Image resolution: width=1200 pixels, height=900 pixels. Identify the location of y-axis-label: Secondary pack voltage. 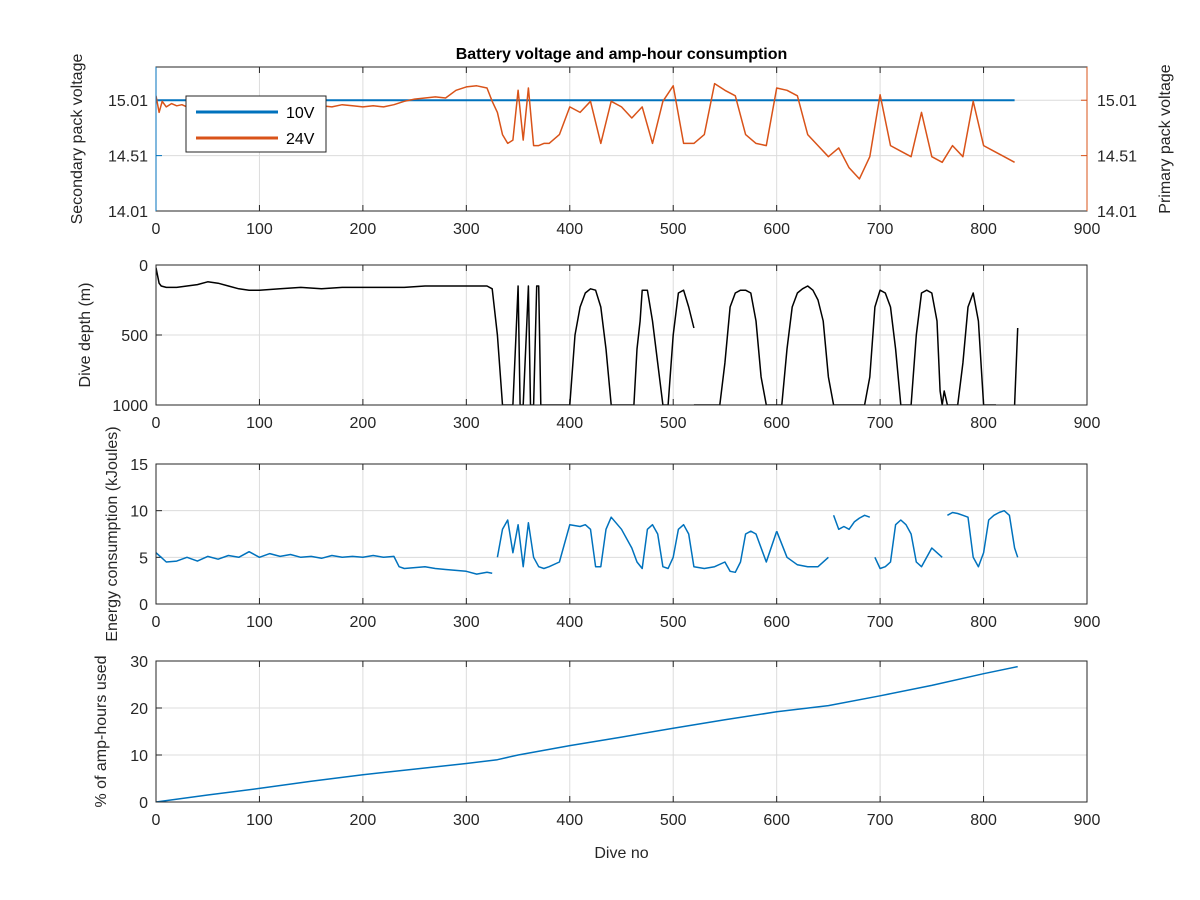
(77, 139).